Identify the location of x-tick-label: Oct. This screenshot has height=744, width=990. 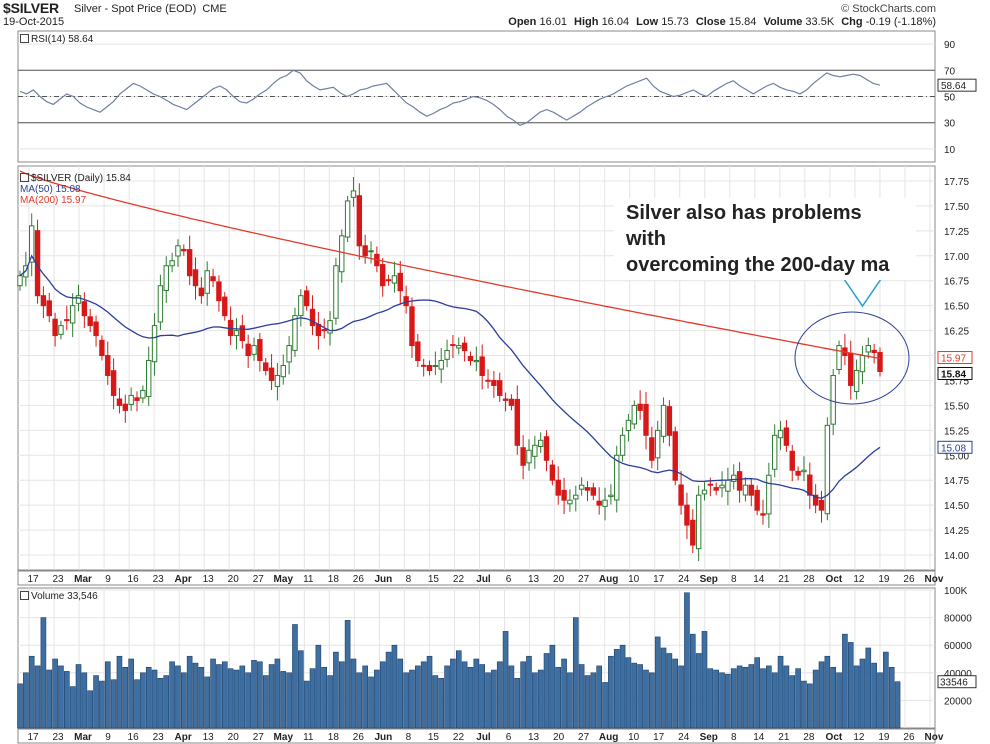
(834, 579).